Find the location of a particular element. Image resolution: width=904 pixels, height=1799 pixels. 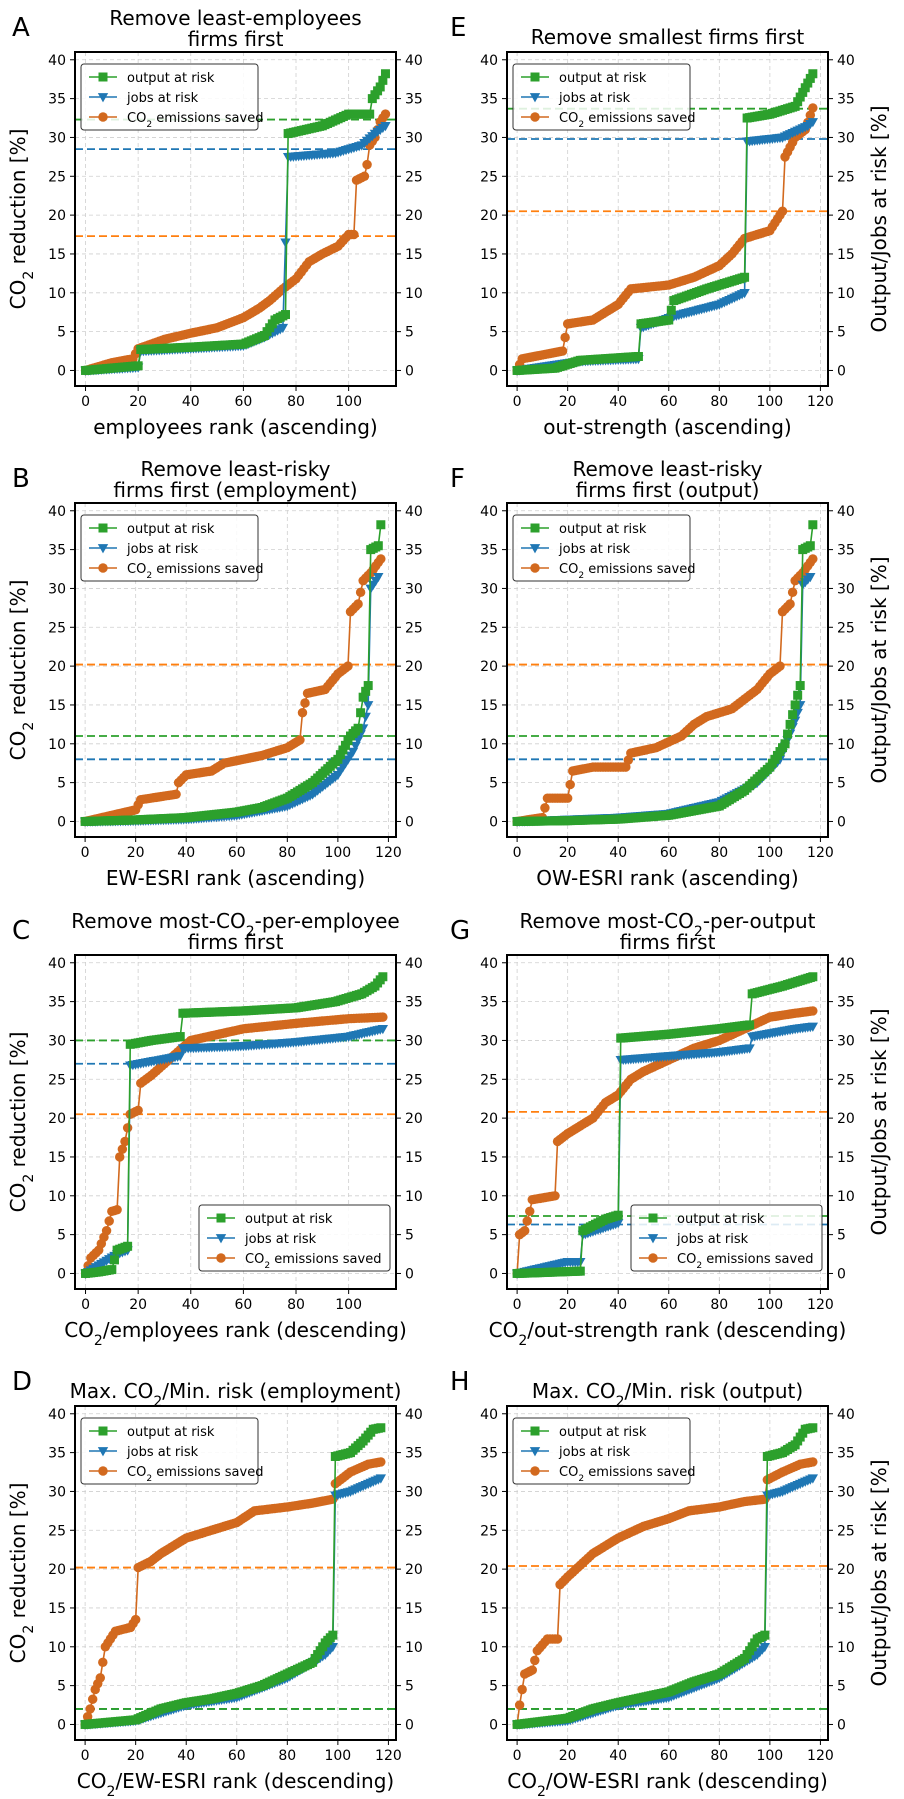

series-co2 is located at coordinates (233, 690).